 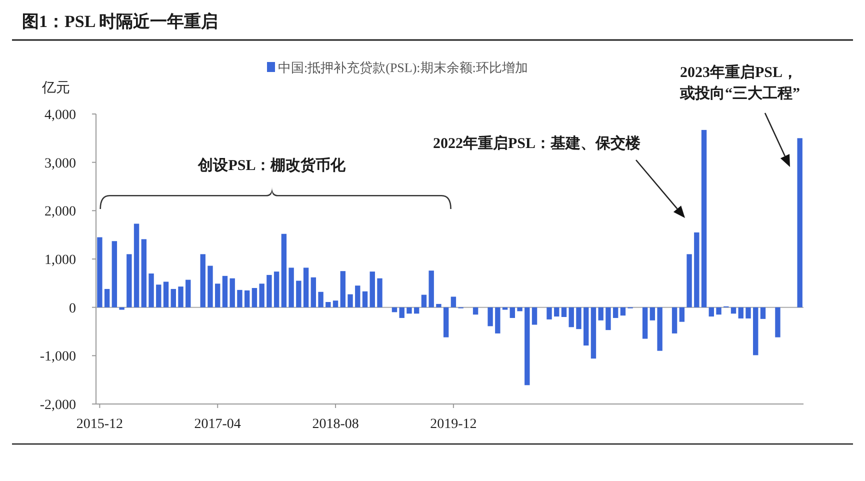 I want to click on x-tick-label: 2017-04, so click(x=217, y=424).